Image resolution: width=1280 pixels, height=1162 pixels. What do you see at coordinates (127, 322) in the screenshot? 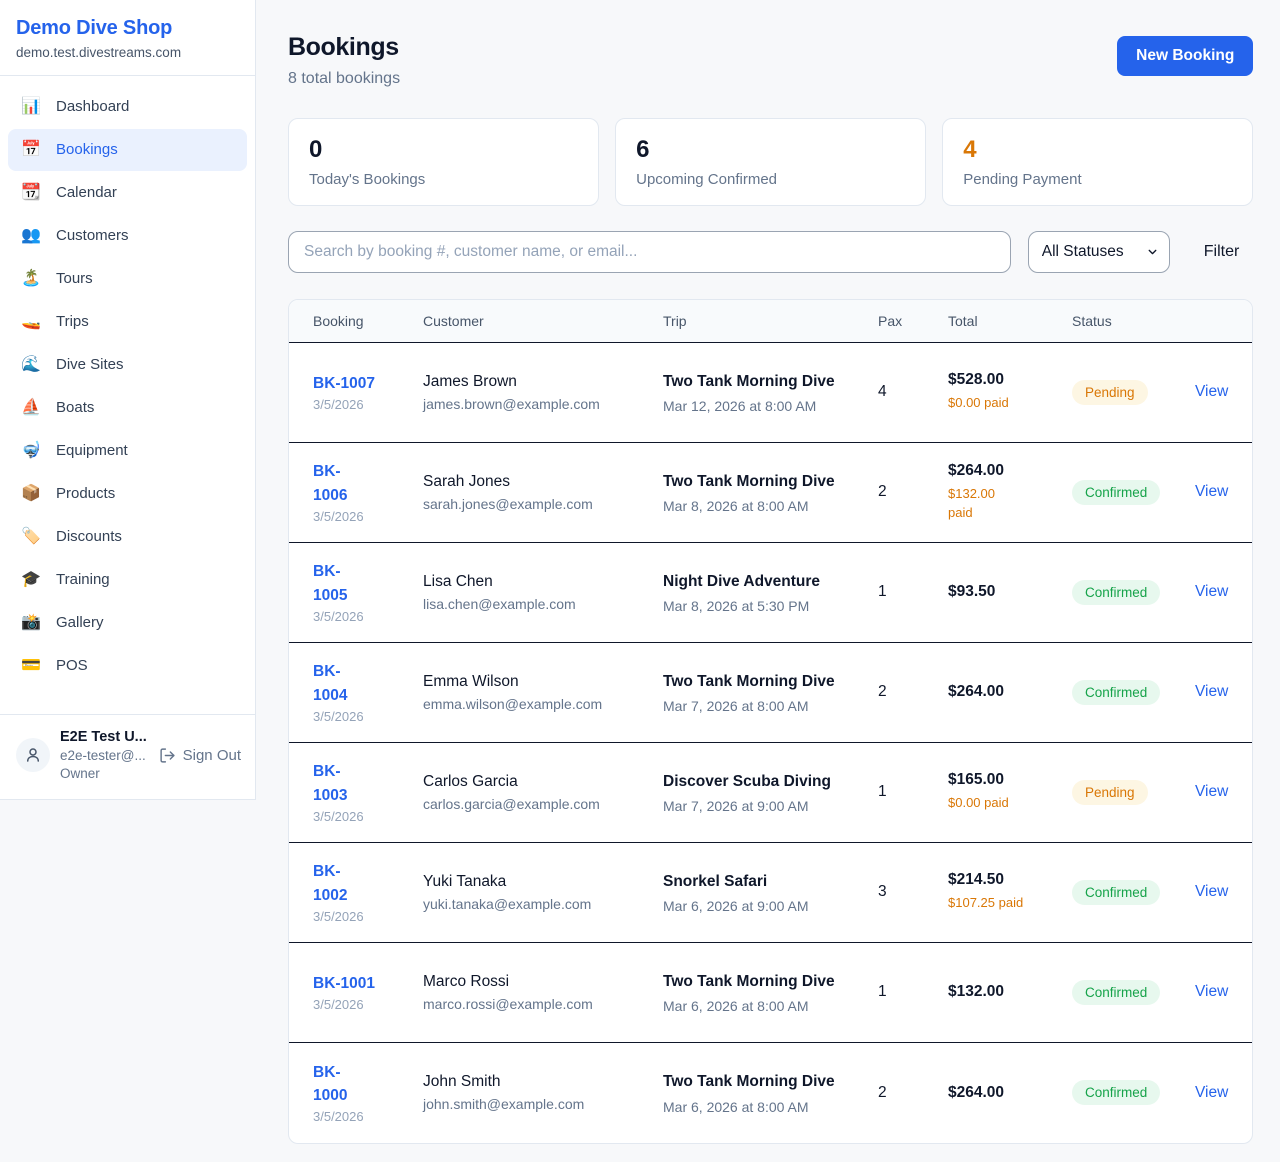
I see `sidebar-item-trips: 🚤 Trips` at bounding box center [127, 322].